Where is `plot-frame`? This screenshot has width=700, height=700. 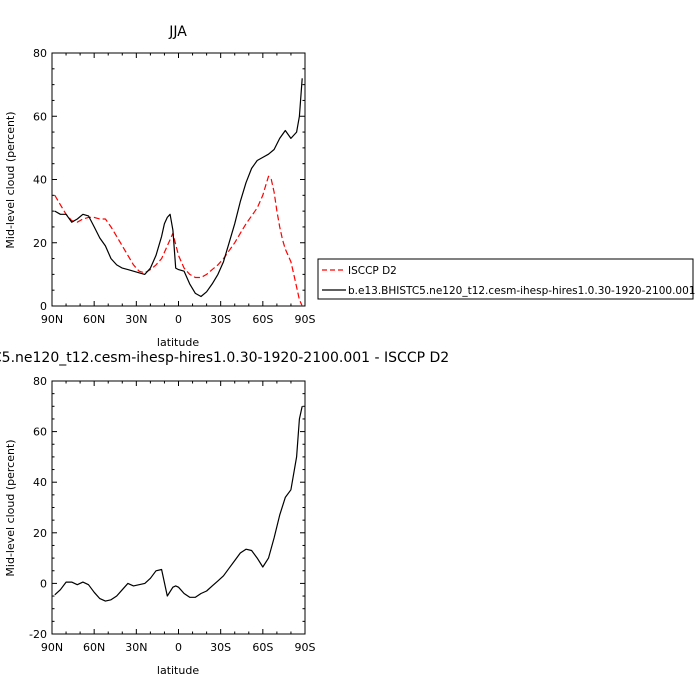
plot-frame is located at coordinates (178, 507).